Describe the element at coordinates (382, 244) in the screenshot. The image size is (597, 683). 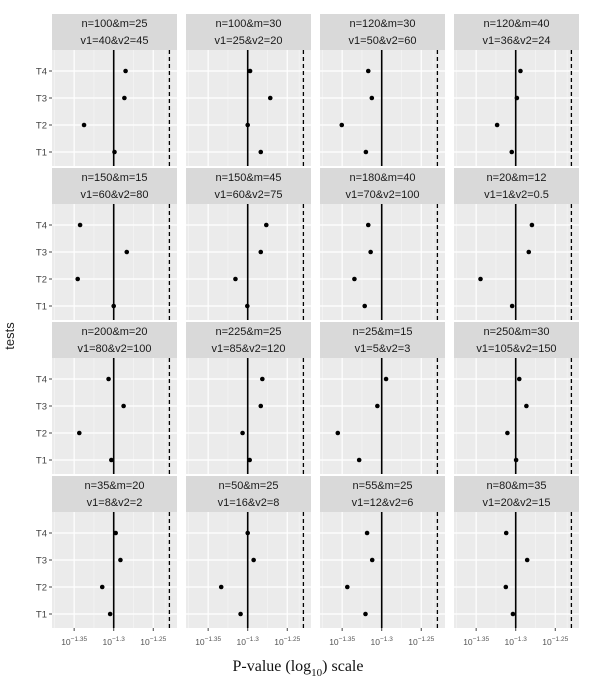
I see `panel-7: n=180&m=40 v1=70&v2=100` at that location.